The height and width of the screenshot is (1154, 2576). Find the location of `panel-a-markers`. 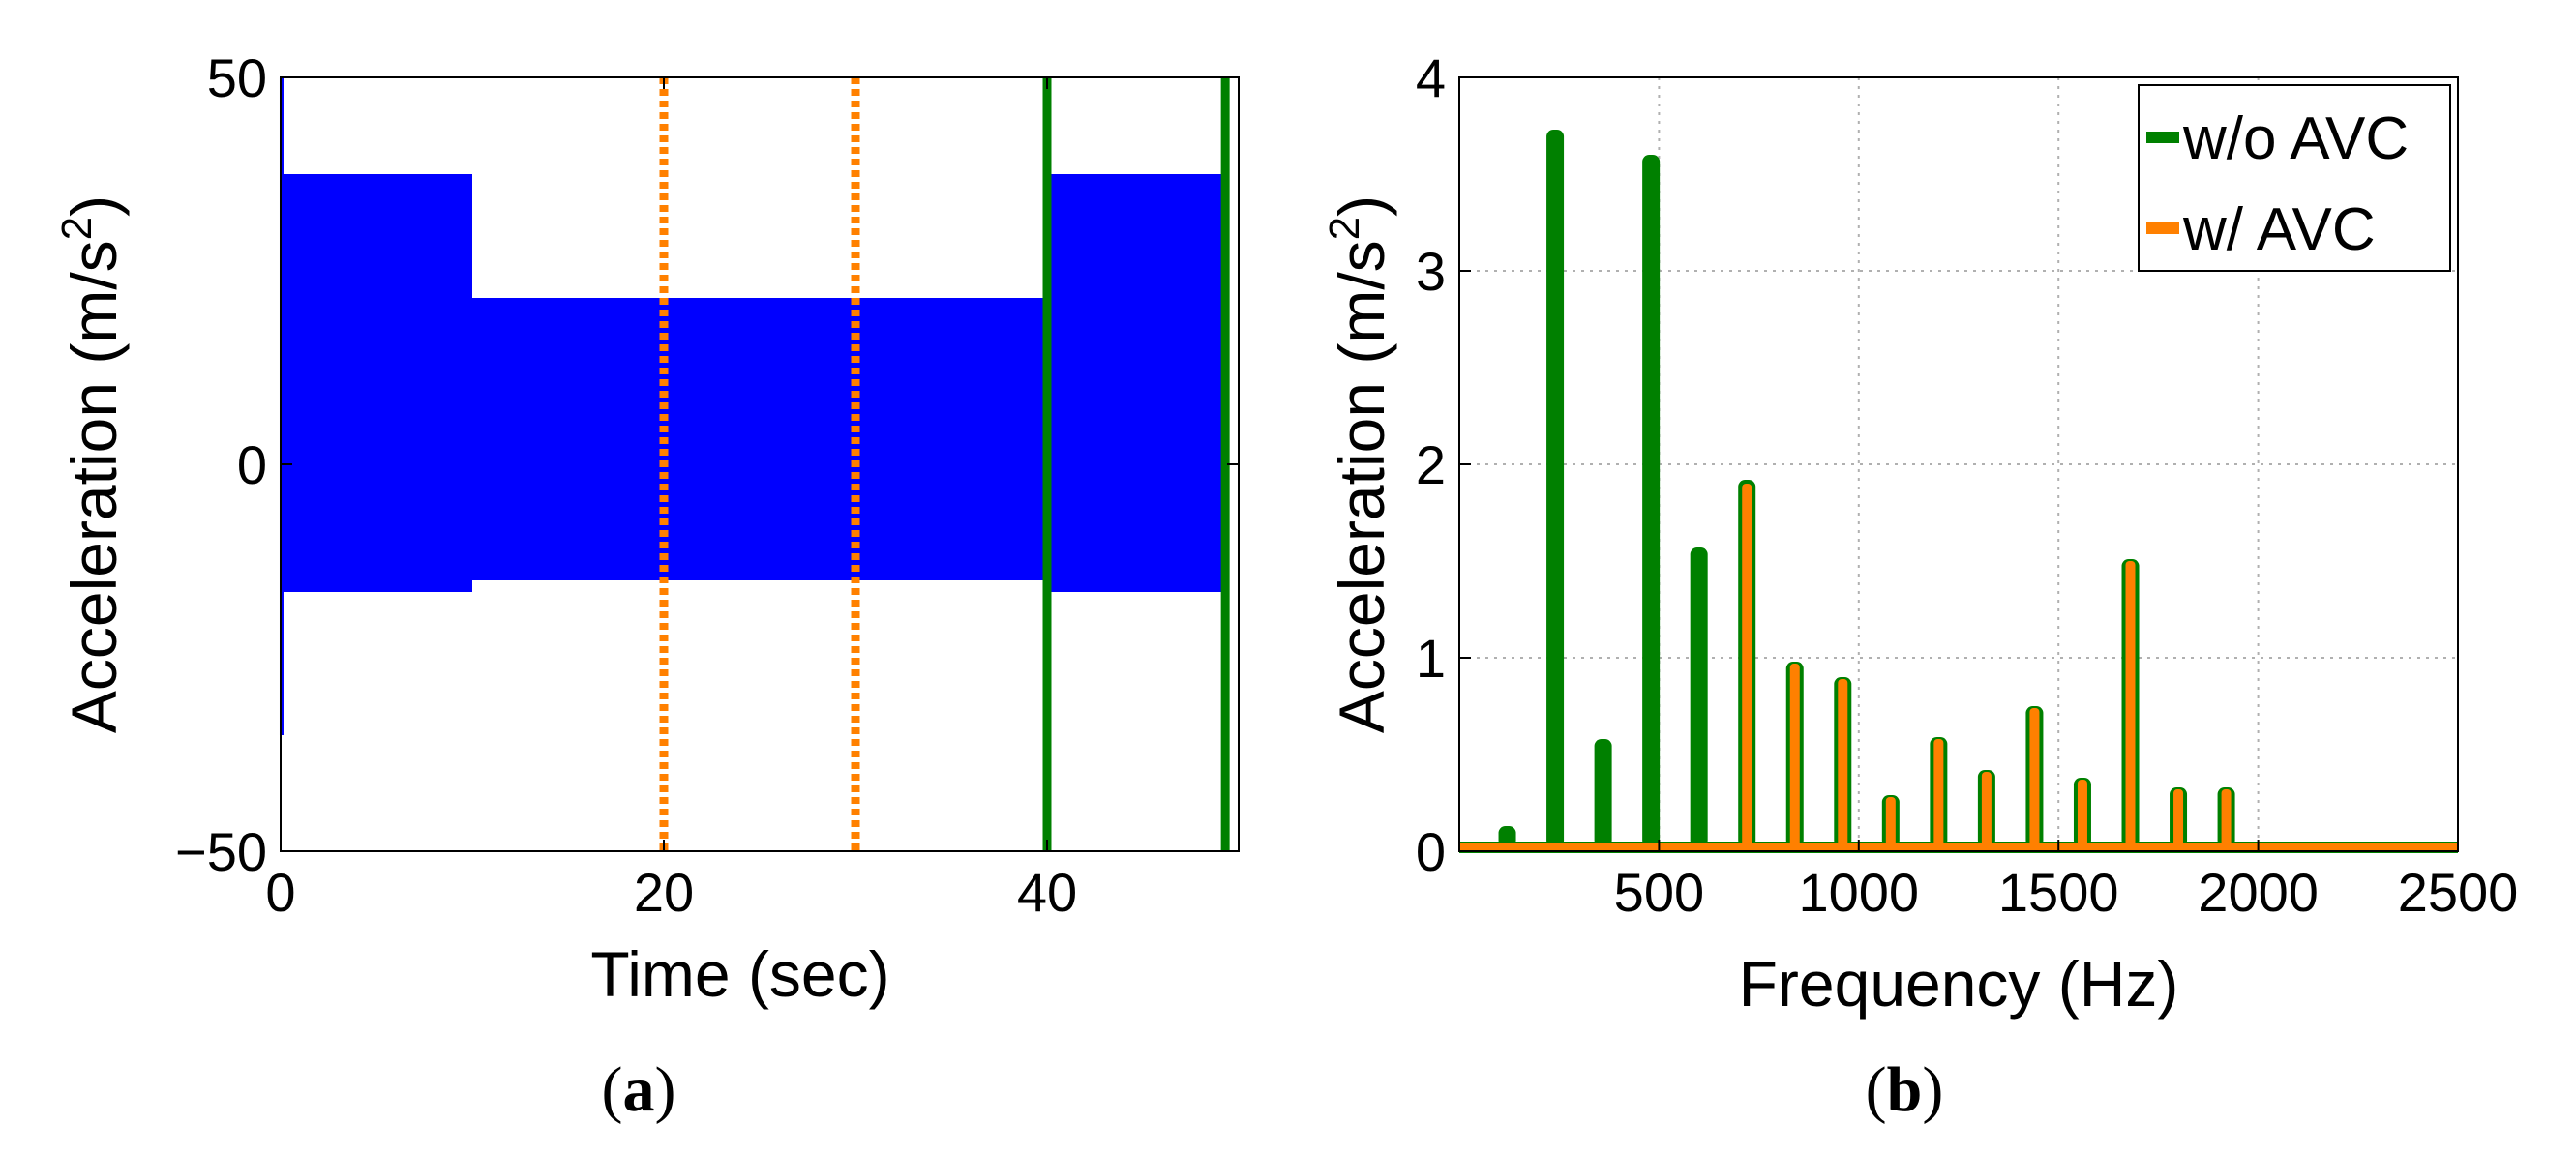

panel-a-markers is located at coordinates (944, 464).